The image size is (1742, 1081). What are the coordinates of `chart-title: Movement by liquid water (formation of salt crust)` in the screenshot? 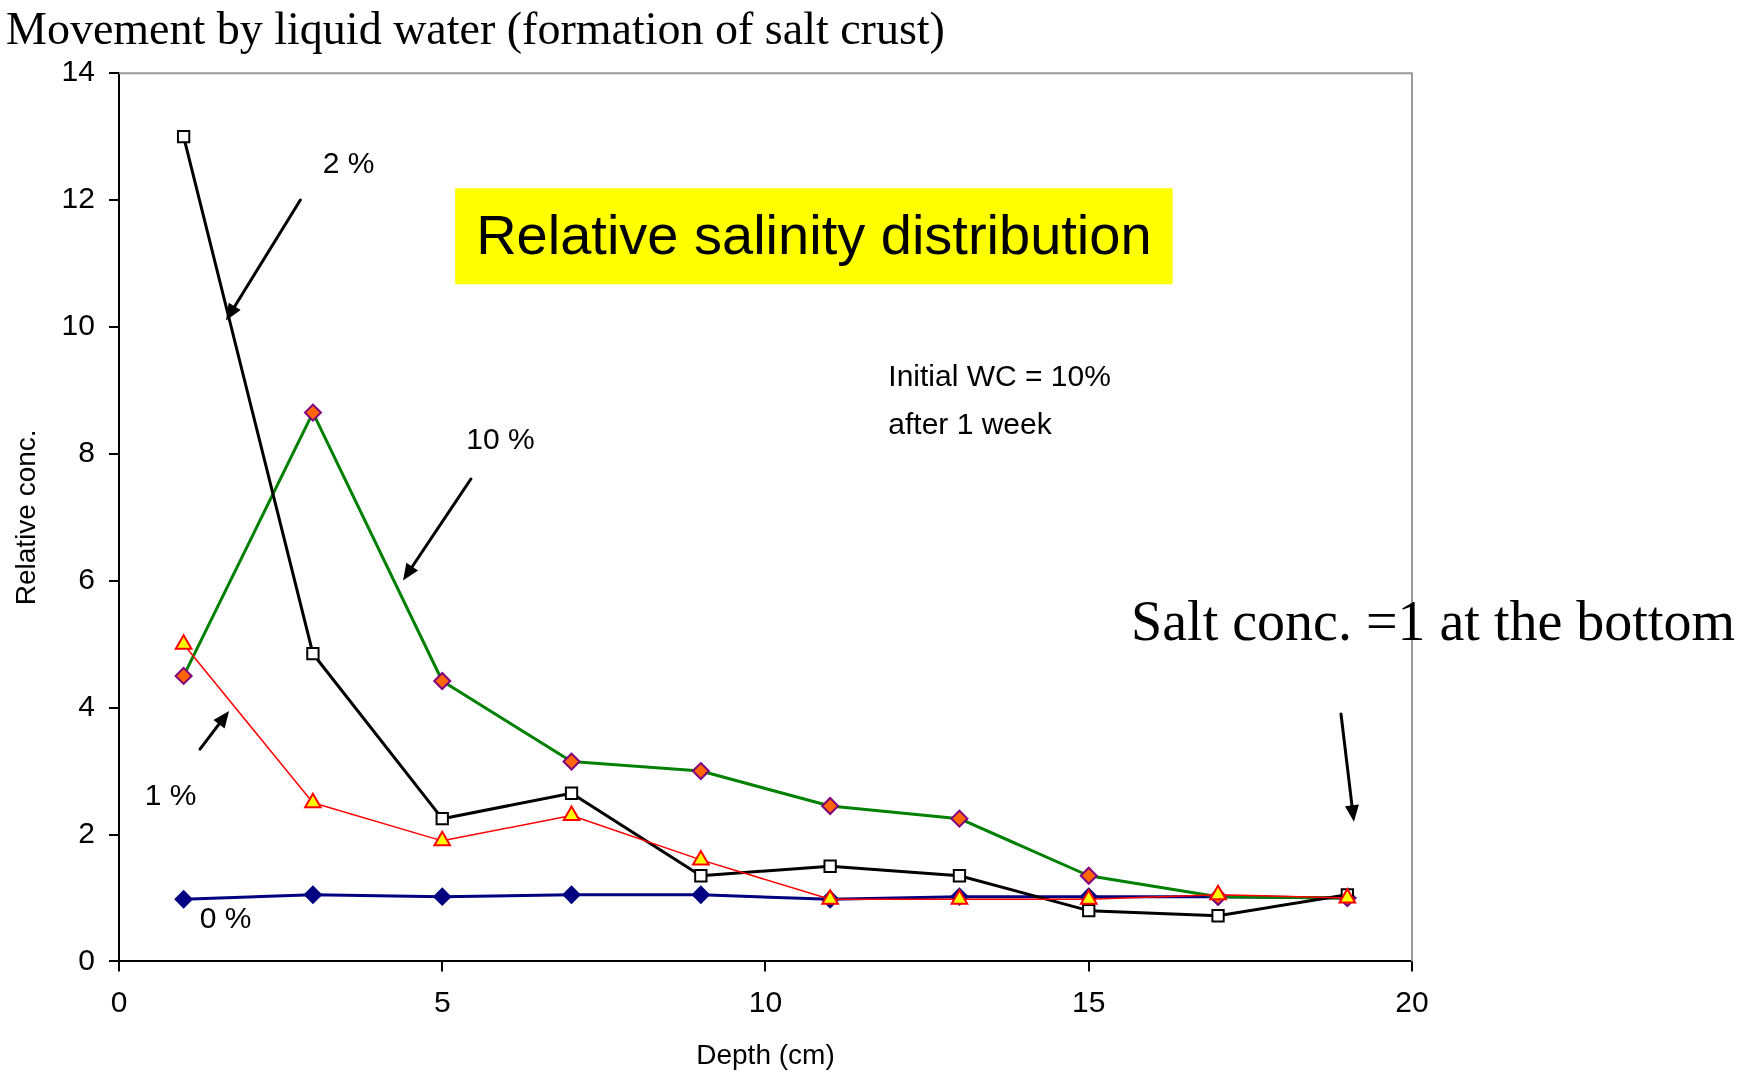 It's located at (475, 28).